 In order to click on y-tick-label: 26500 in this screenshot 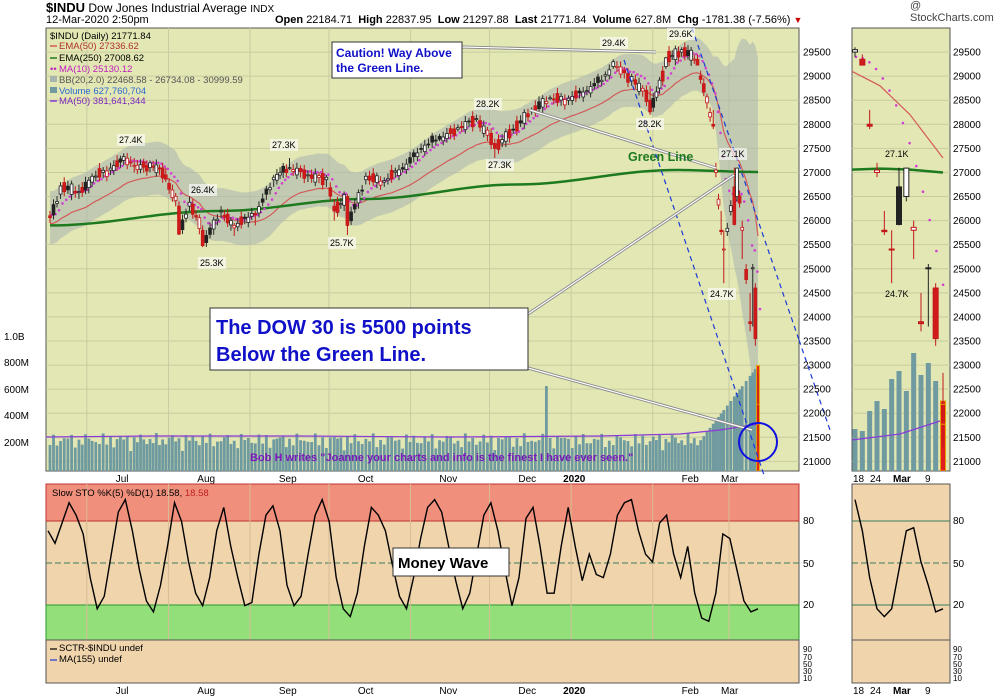, I will do `click(817, 197)`.